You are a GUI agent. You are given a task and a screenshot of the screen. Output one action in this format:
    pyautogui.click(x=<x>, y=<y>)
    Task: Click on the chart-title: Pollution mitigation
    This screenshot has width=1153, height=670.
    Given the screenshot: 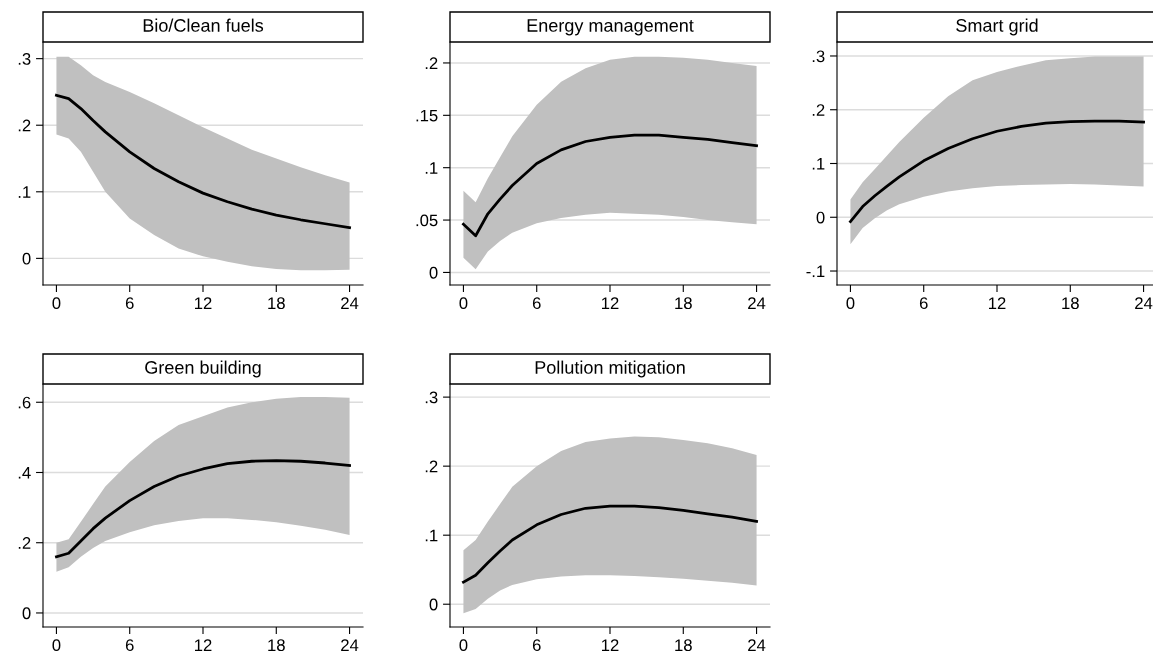 What is the action you would take?
    pyautogui.click(x=610, y=369)
    